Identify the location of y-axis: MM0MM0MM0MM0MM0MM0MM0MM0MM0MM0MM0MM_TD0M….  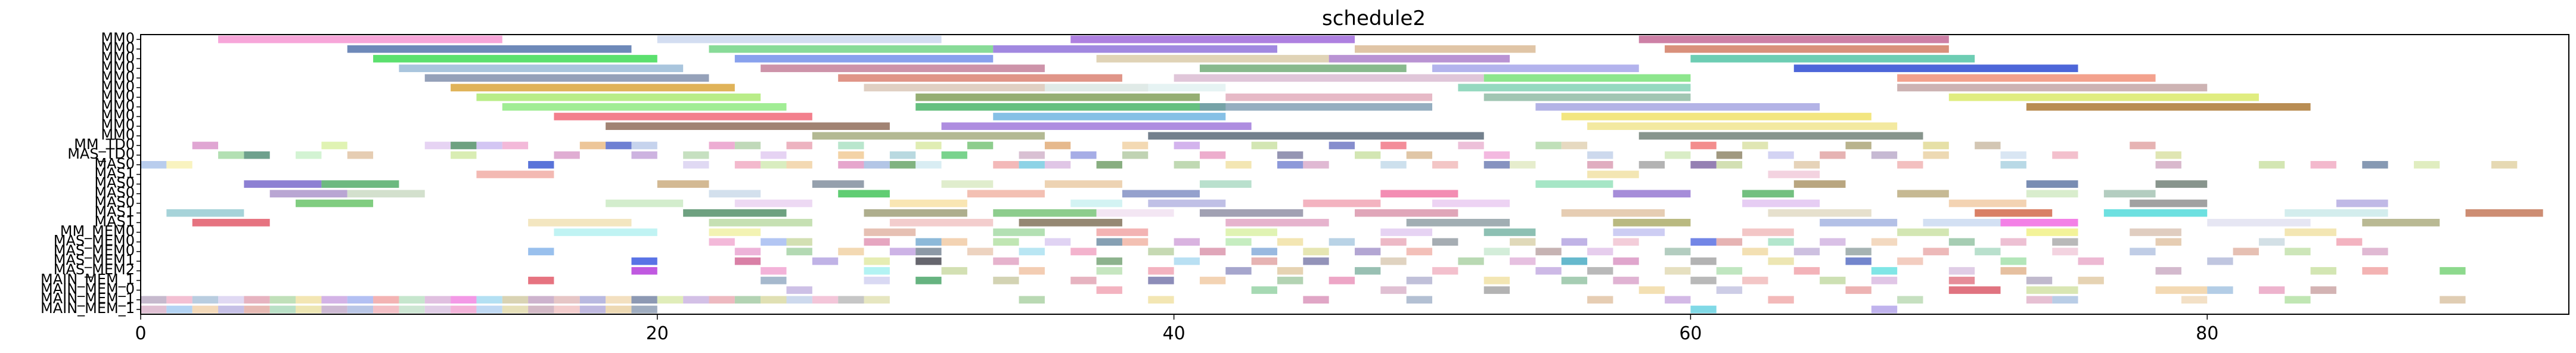
(91, 173).